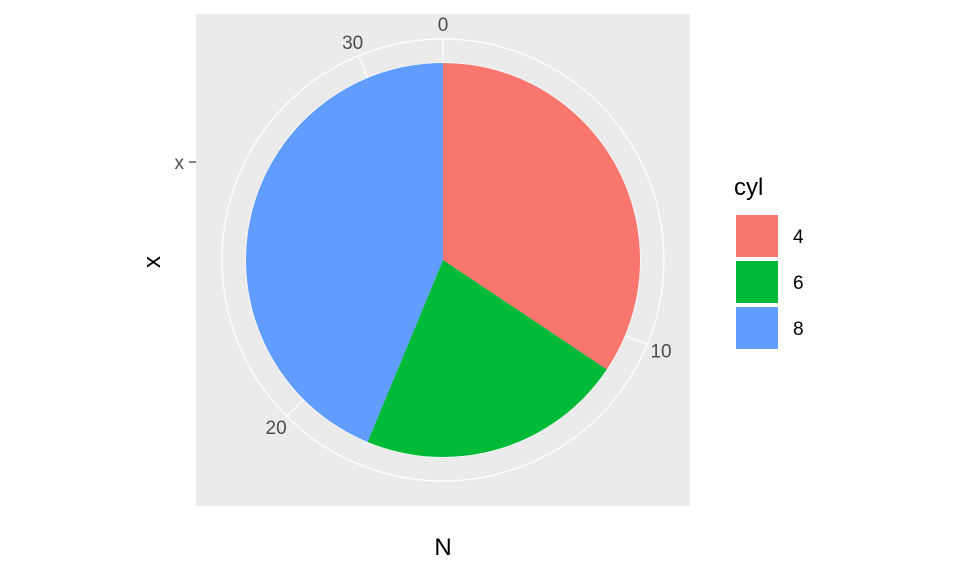 The image size is (960, 576). Describe the element at coordinates (660, 351) in the screenshot. I see `radial-tick-label-10: 10` at that location.